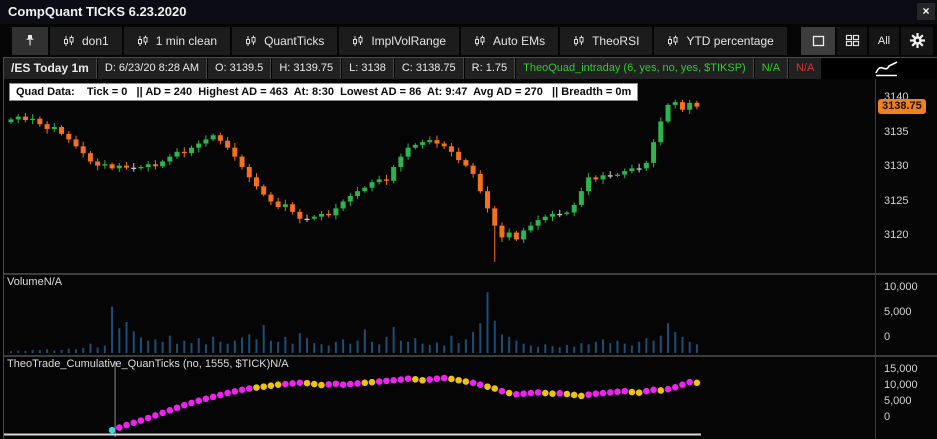 The image size is (937, 439). What do you see at coordinates (409, 40) in the screenshot?
I see `tab-label: ImplVolRange` at bounding box center [409, 40].